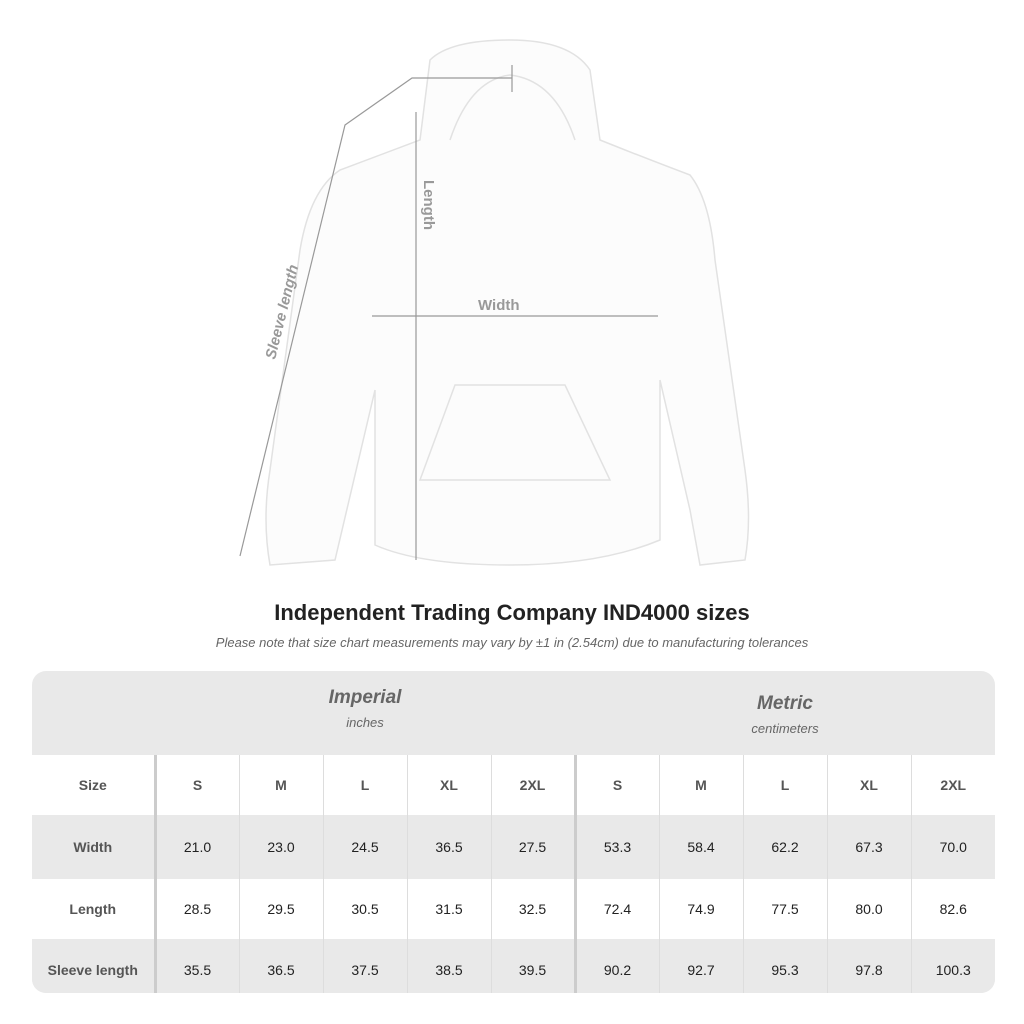 The height and width of the screenshot is (1024, 1024). What do you see at coordinates (515, 432) in the screenshot?
I see `hoodie-pocket` at bounding box center [515, 432].